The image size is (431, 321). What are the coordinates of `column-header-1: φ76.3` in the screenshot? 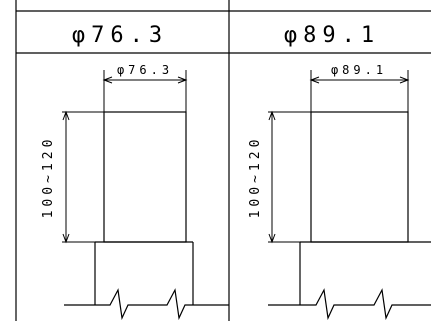 It's located at (120, 35).